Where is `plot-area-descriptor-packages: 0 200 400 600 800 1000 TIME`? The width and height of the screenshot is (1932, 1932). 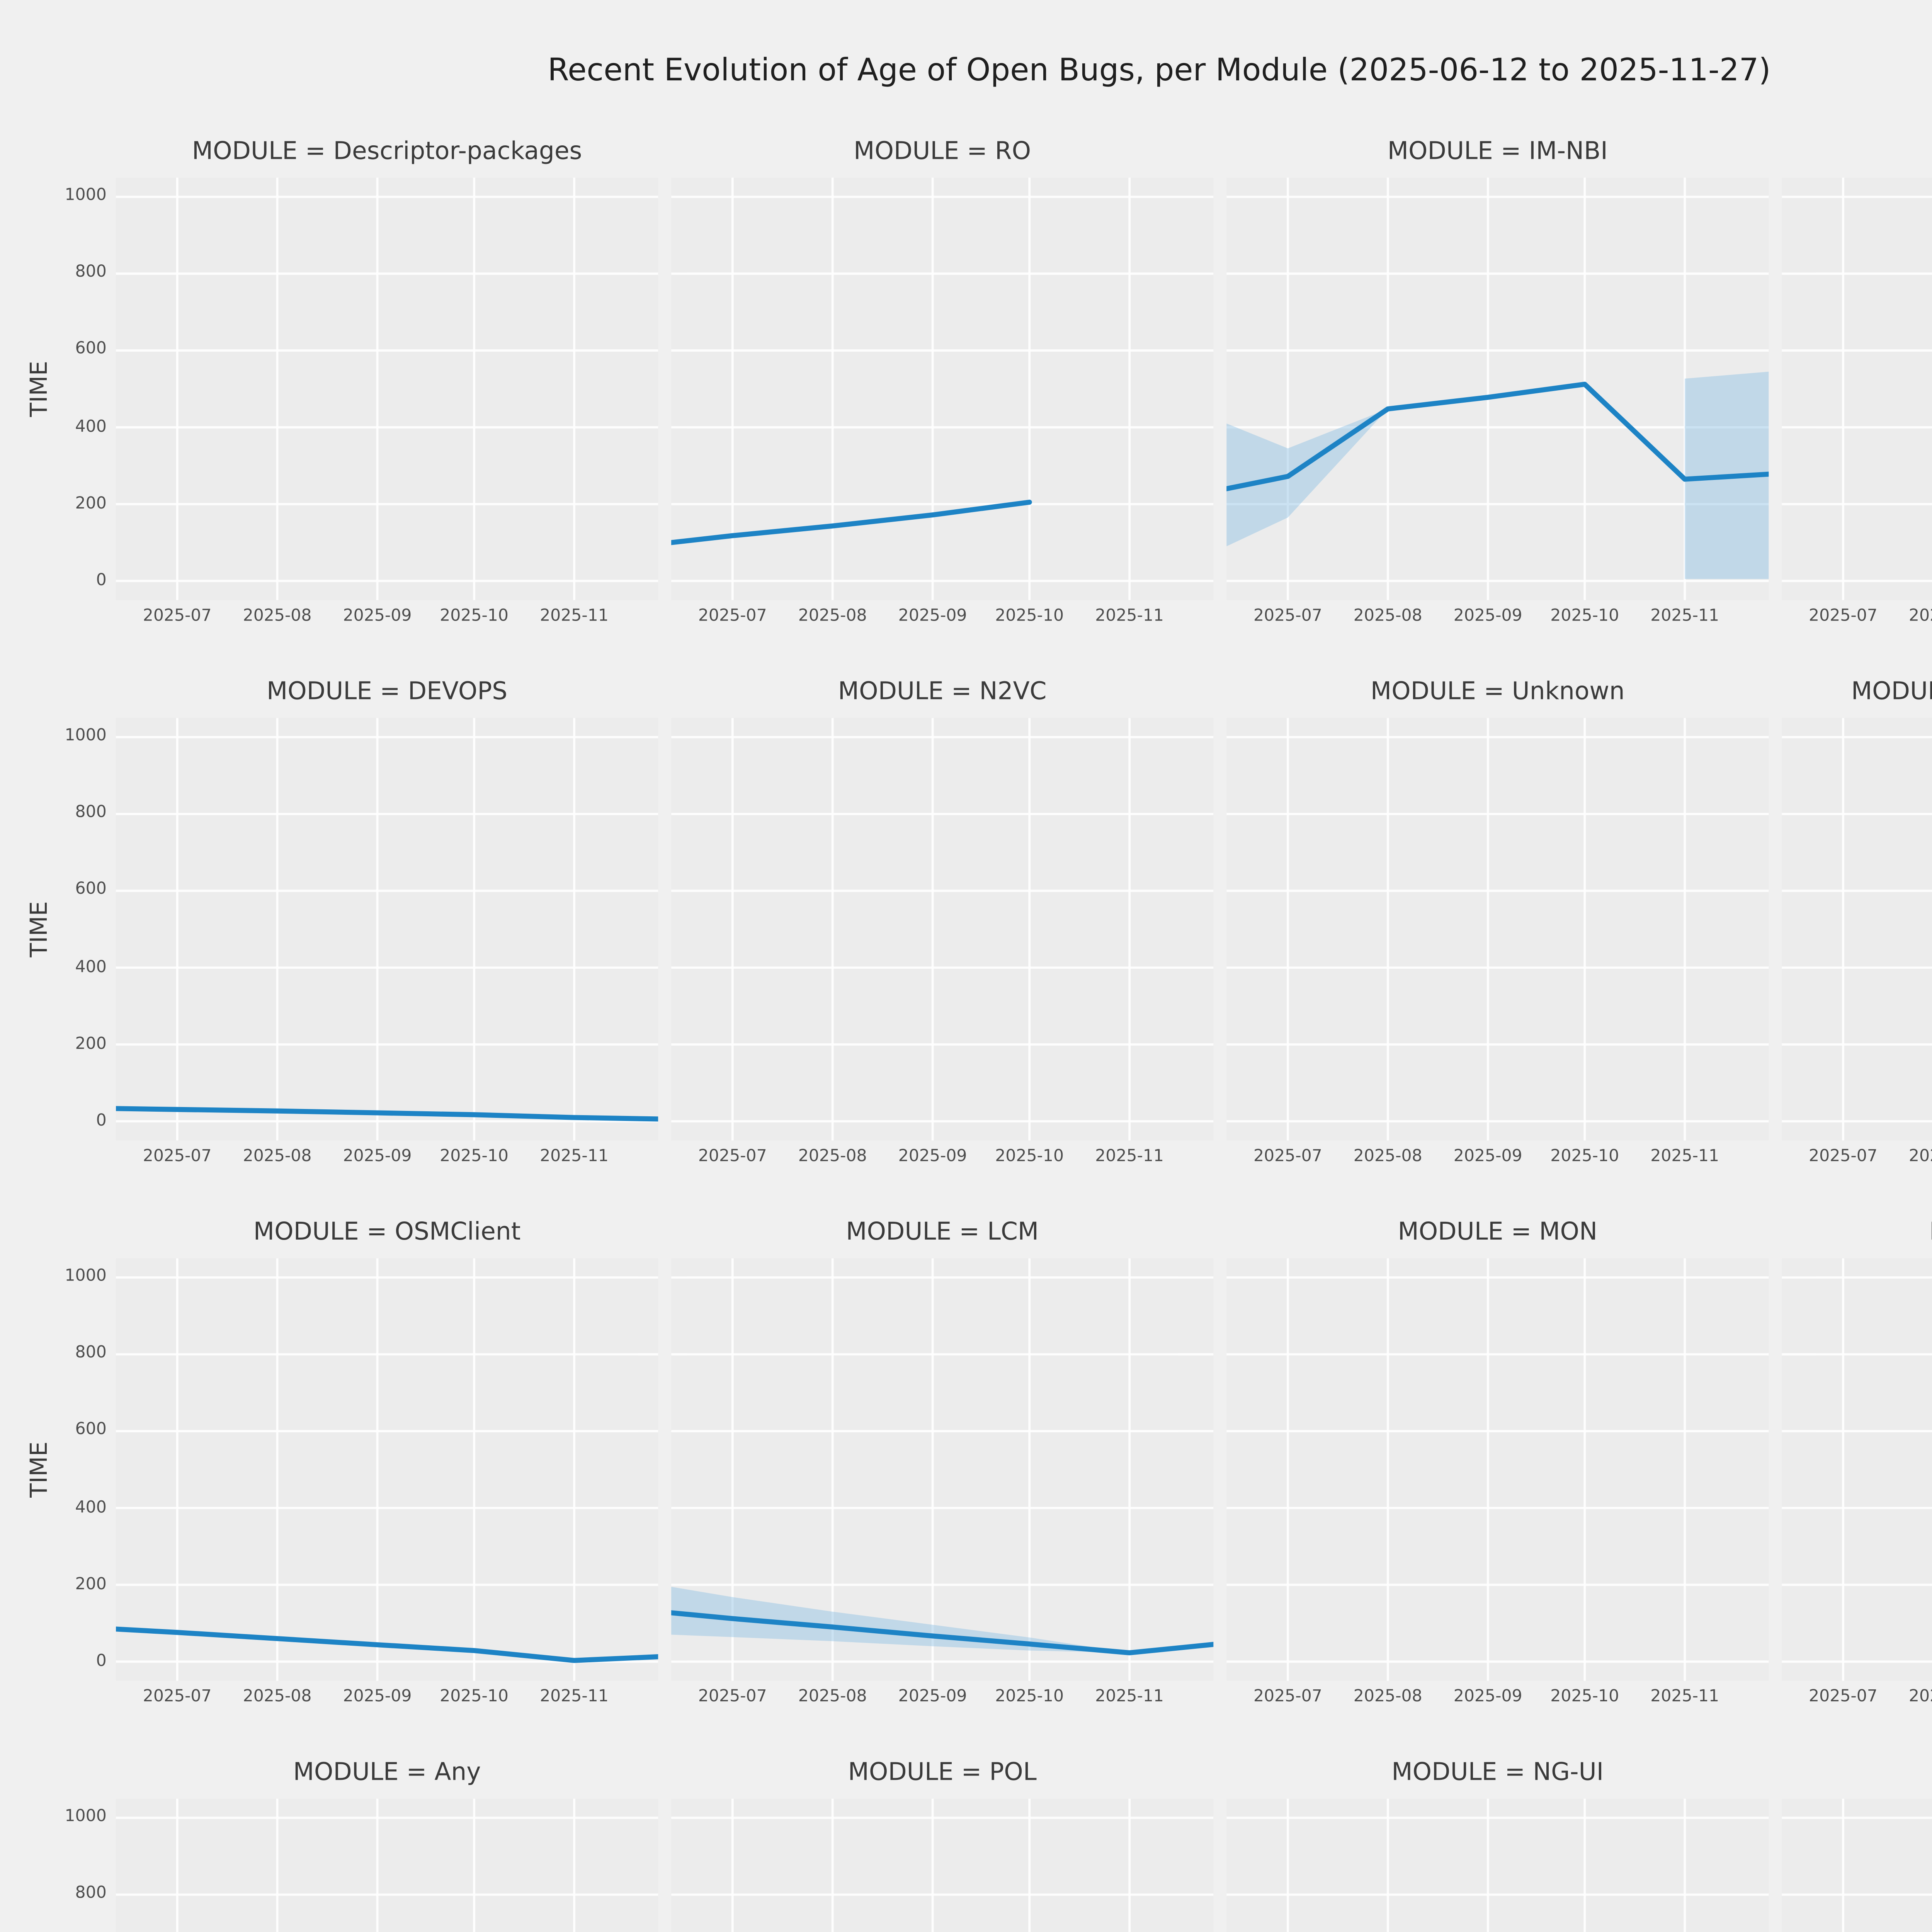
plot-area-descriptor-packages: 0 200 400 600 800 1000 TIME is located at coordinates (341, 388).